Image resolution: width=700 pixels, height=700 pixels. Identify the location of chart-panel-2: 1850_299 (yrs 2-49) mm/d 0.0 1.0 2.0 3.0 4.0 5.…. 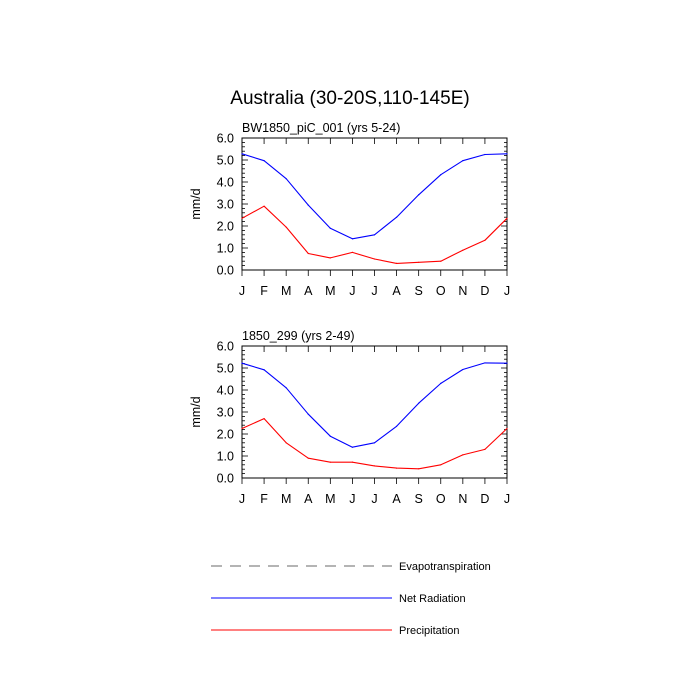
(349, 417).